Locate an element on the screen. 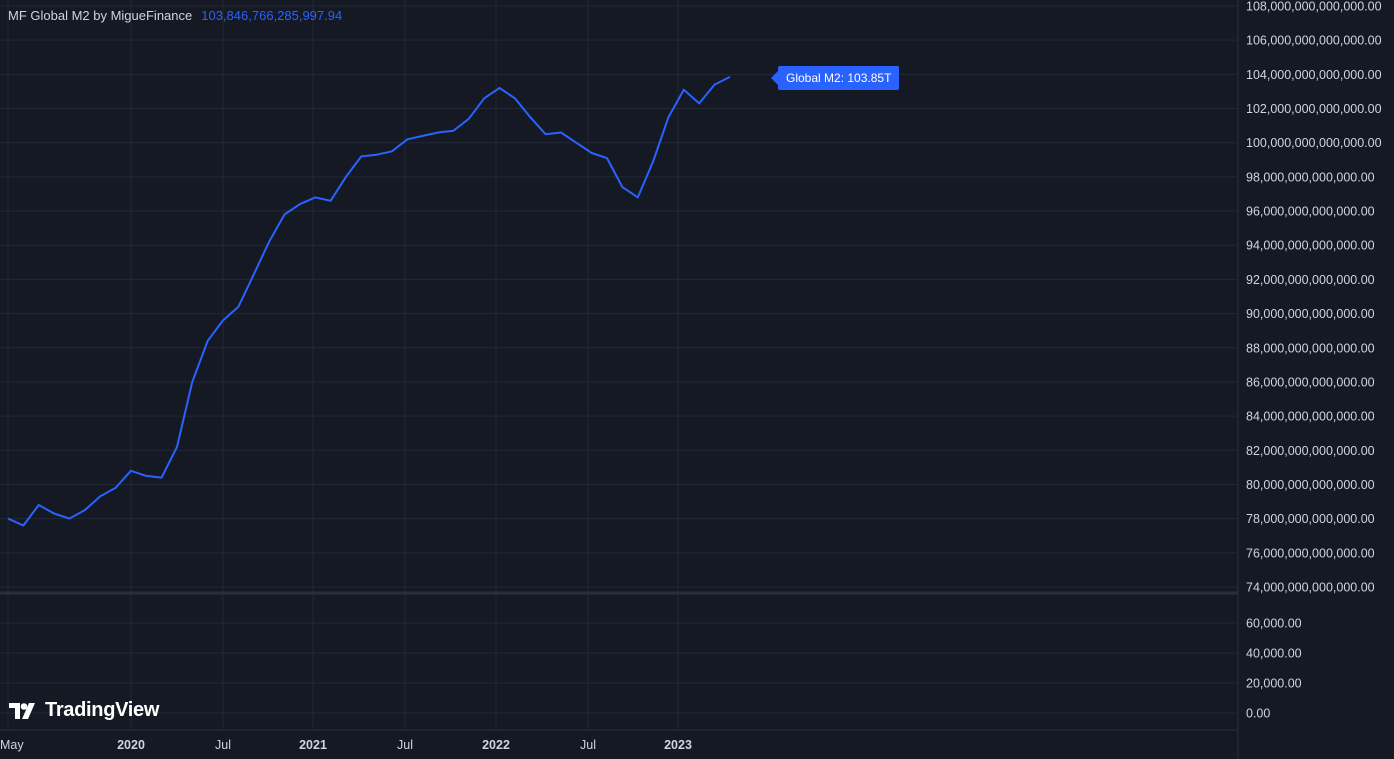 The width and height of the screenshot is (1394, 759). price-tick-label: 84,000,000,000,000.00 is located at coordinates (1310, 417).